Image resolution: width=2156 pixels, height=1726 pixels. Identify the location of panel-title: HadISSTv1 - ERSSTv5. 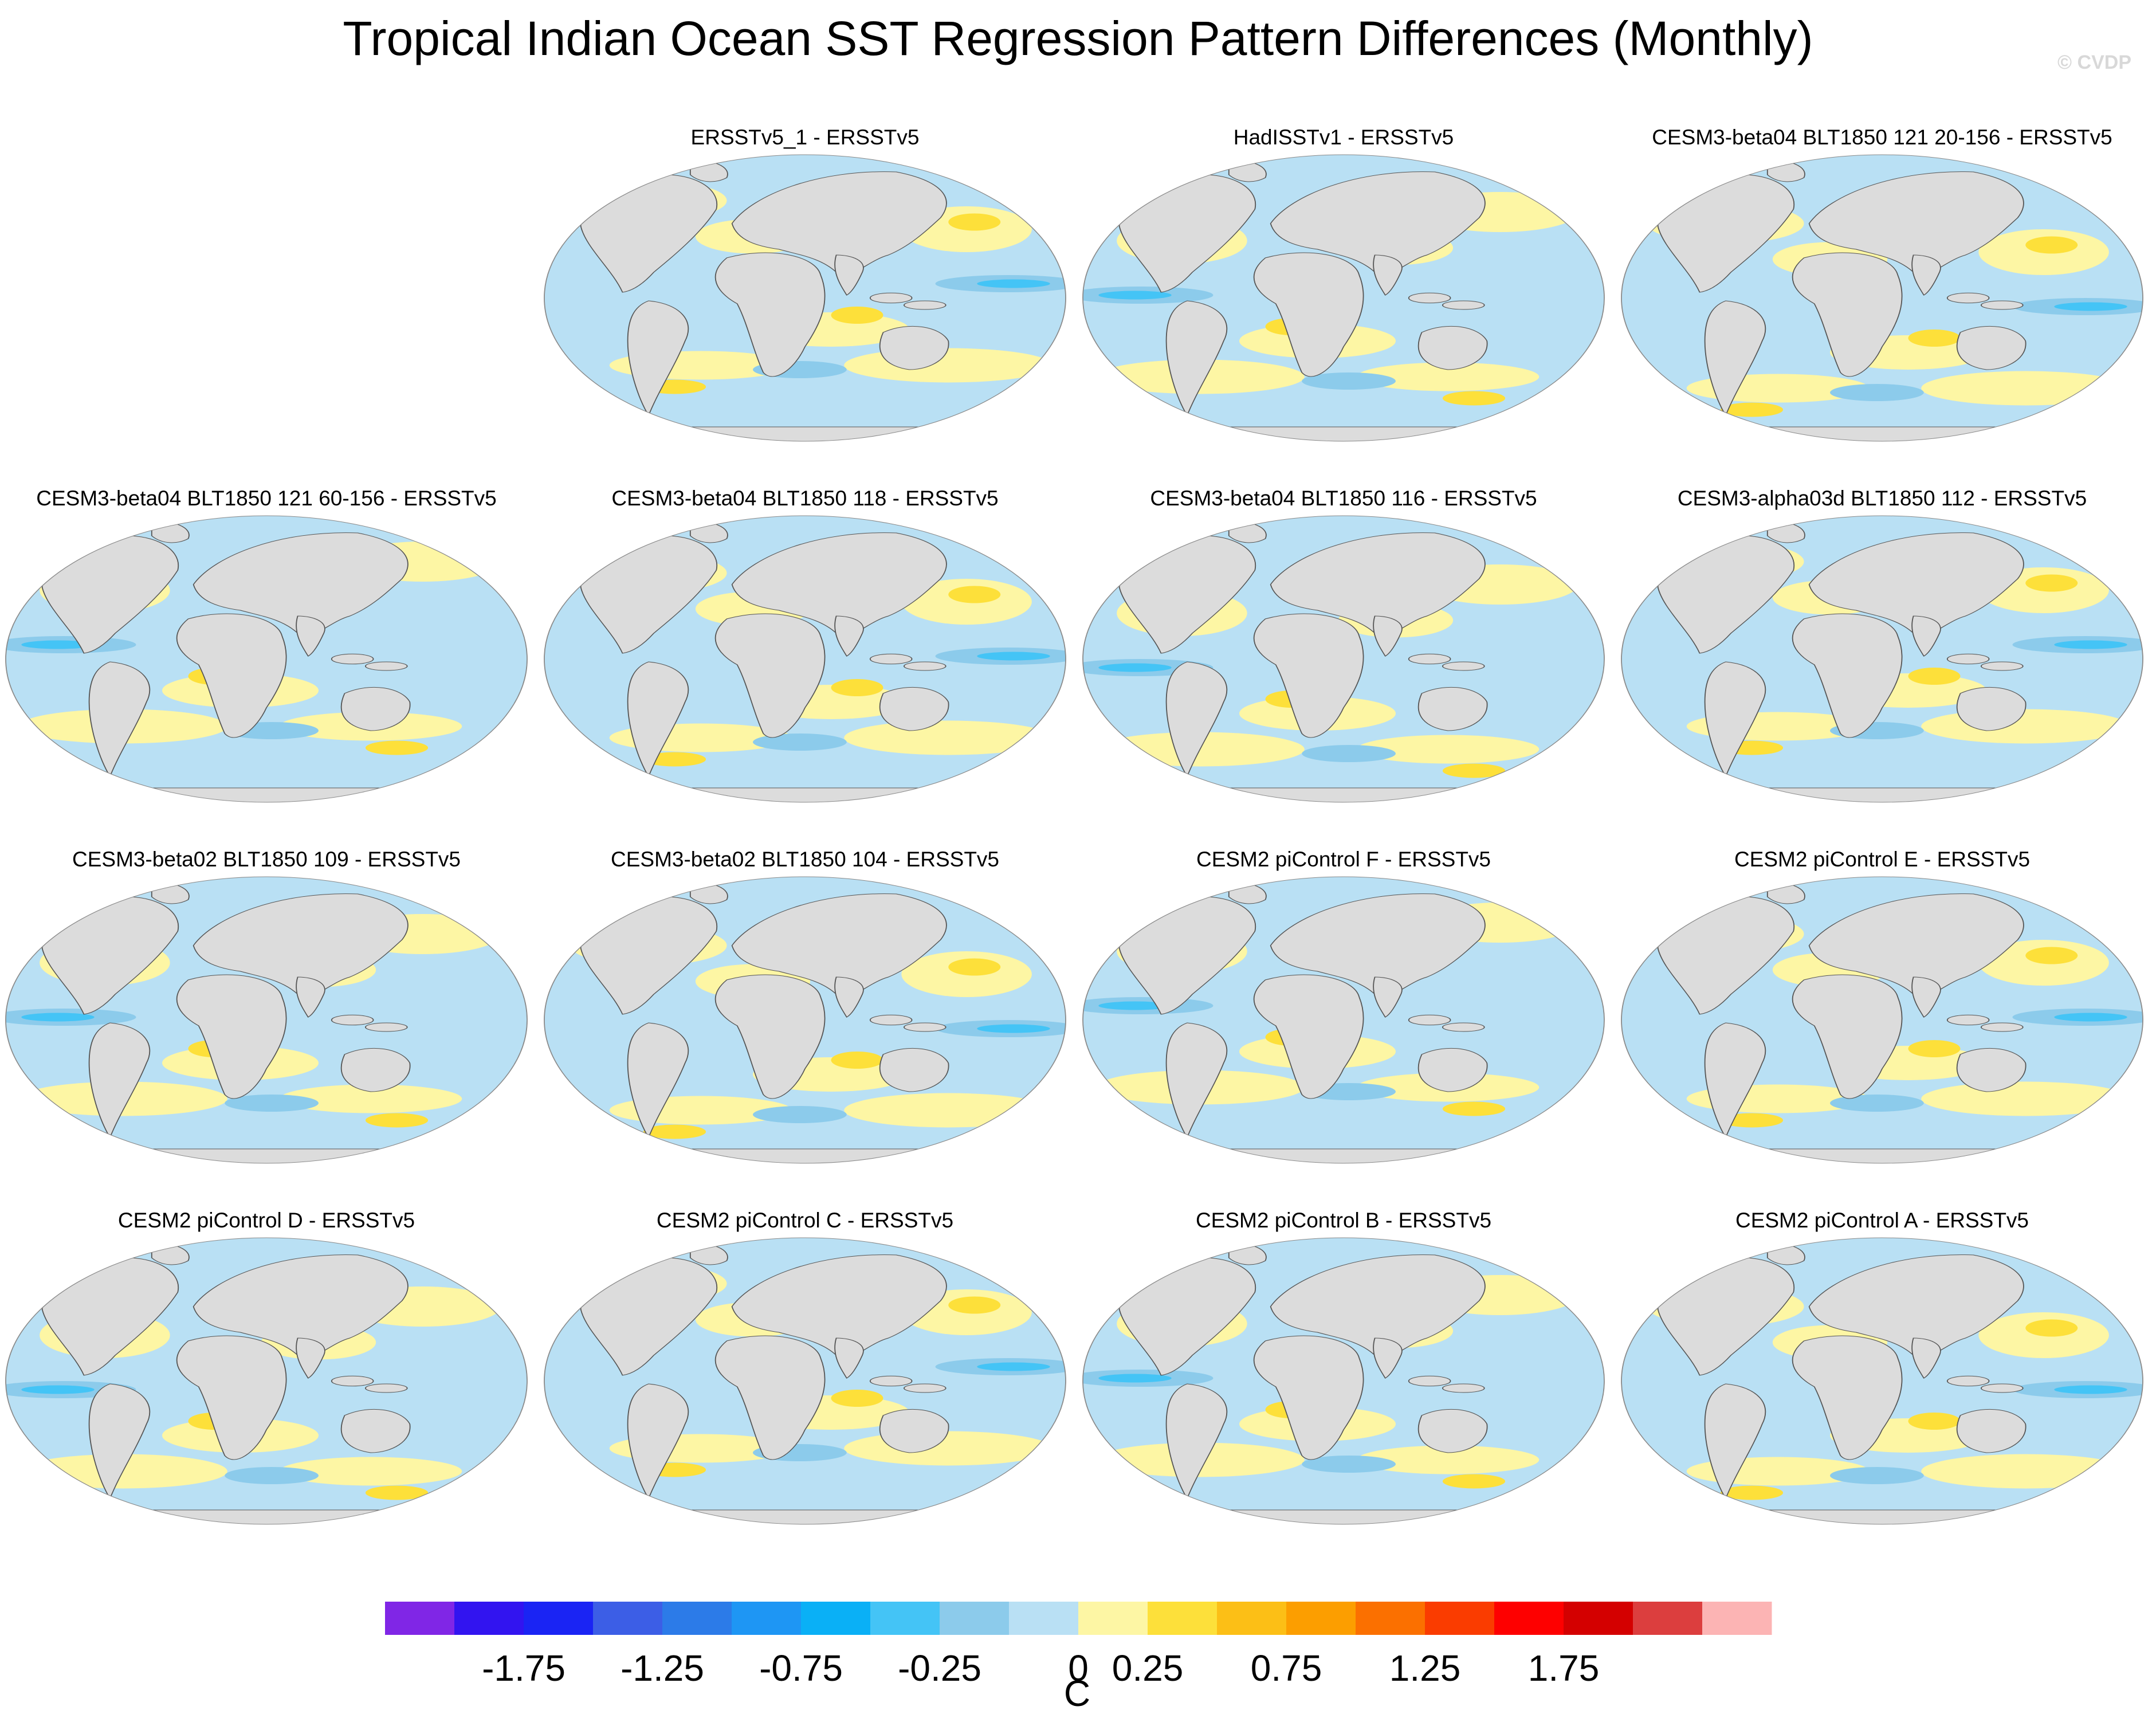
(1344, 137).